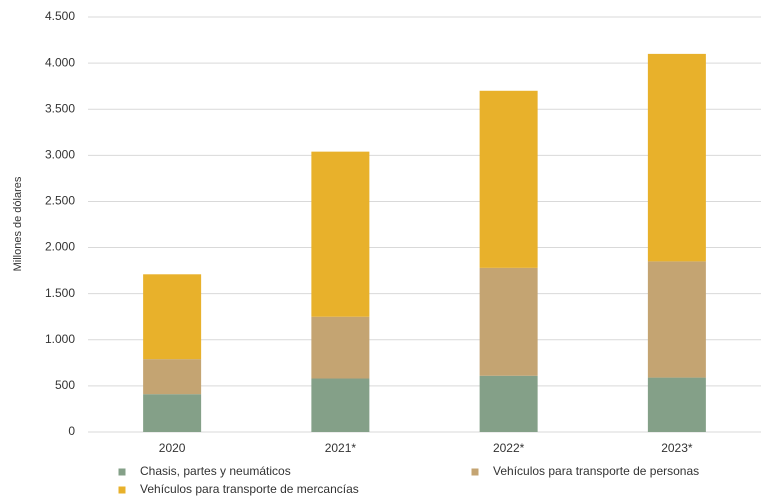  Describe the element at coordinates (71, 431) in the screenshot. I see `y-tick-label: 0` at that location.